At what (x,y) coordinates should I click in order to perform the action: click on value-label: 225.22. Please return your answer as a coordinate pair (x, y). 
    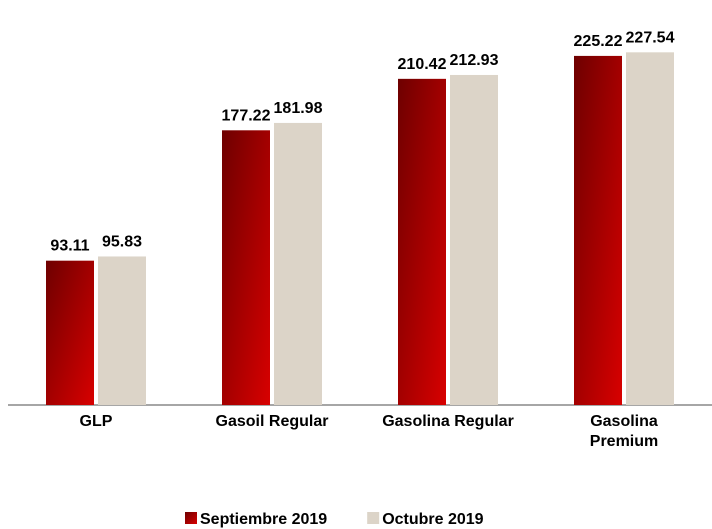
    Looking at the image, I should click on (598, 41).